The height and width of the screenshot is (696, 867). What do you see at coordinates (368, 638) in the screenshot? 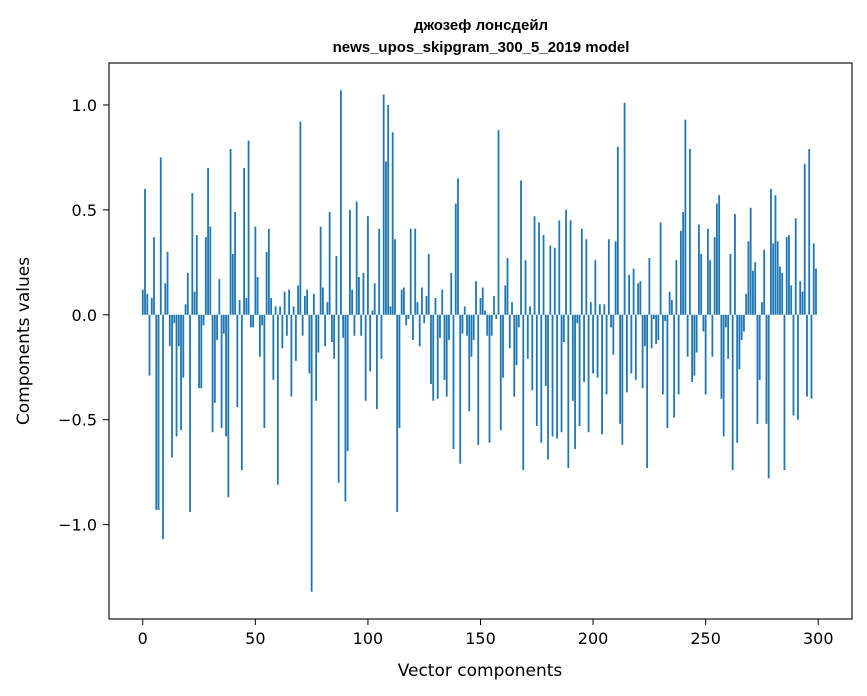
I see `x-tick-label: 100` at bounding box center [368, 638].